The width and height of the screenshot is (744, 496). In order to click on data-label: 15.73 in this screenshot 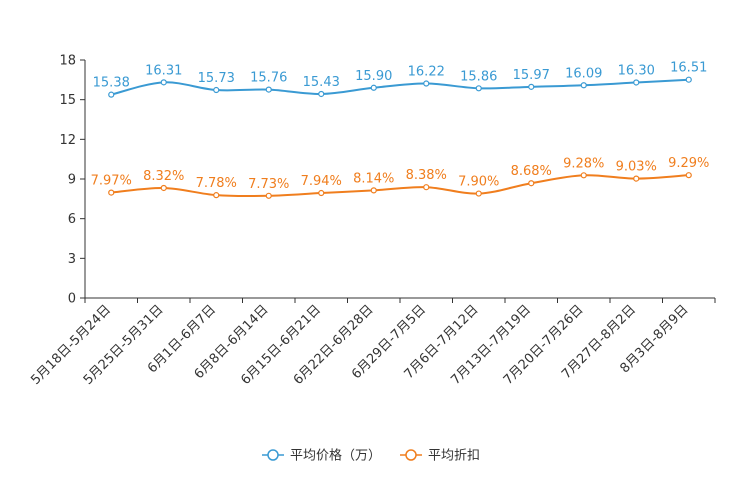, I will do `click(216, 78)`.